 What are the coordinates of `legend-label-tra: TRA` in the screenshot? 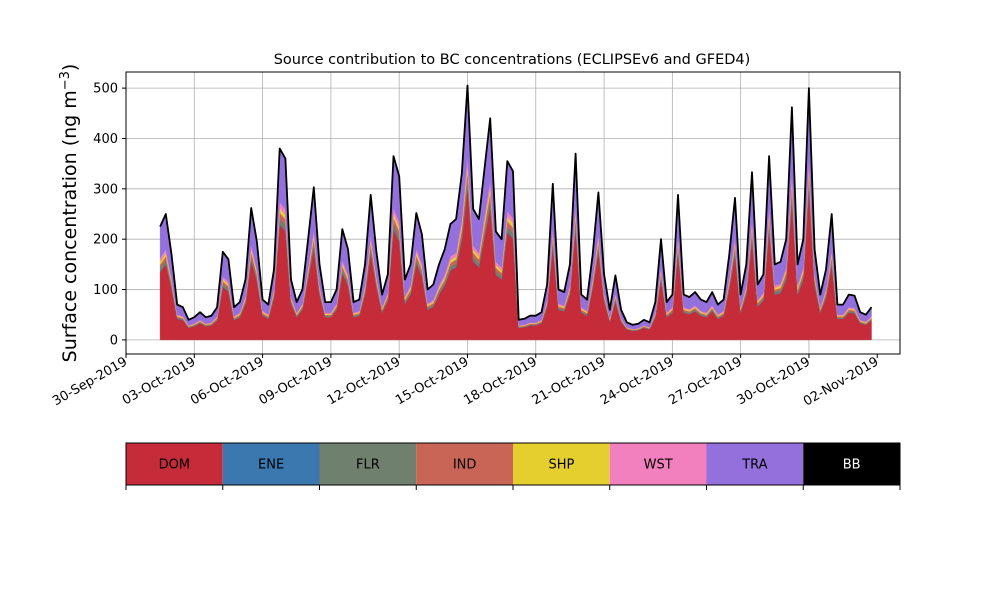 It's located at (754, 465).